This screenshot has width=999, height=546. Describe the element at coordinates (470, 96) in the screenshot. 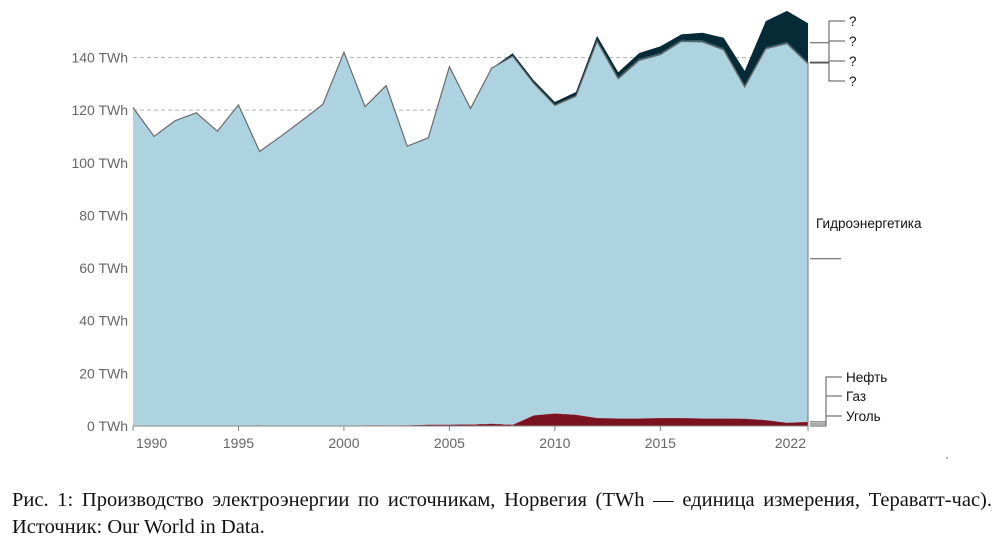

I see `hydro-outline` at that location.